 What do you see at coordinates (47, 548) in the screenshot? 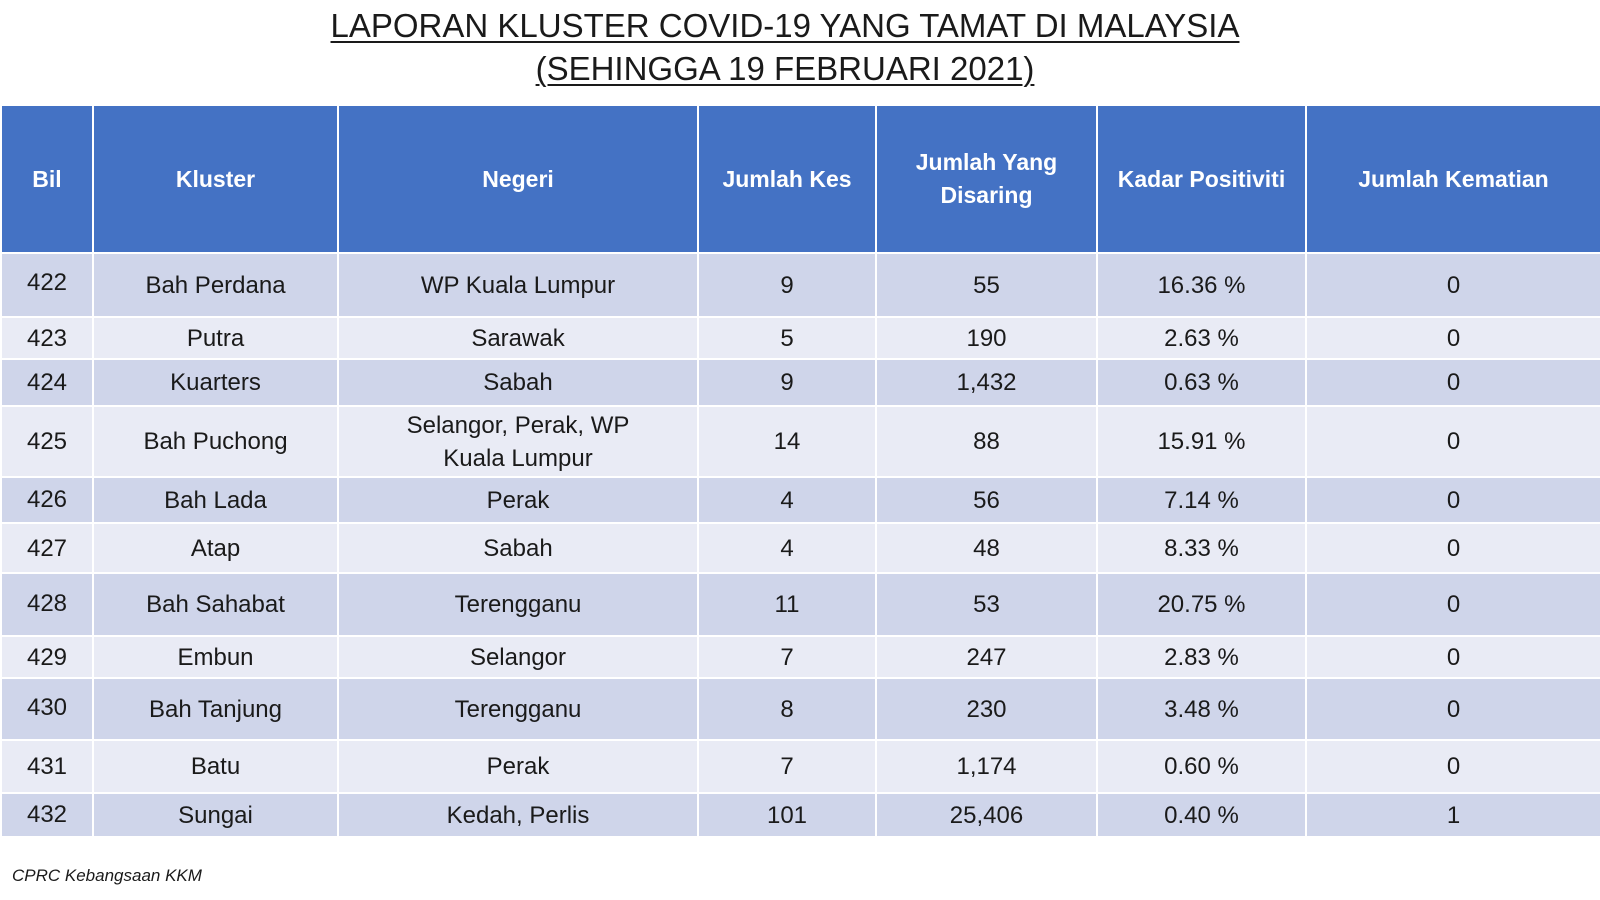
I see `cell-bil: 427` at bounding box center [47, 548].